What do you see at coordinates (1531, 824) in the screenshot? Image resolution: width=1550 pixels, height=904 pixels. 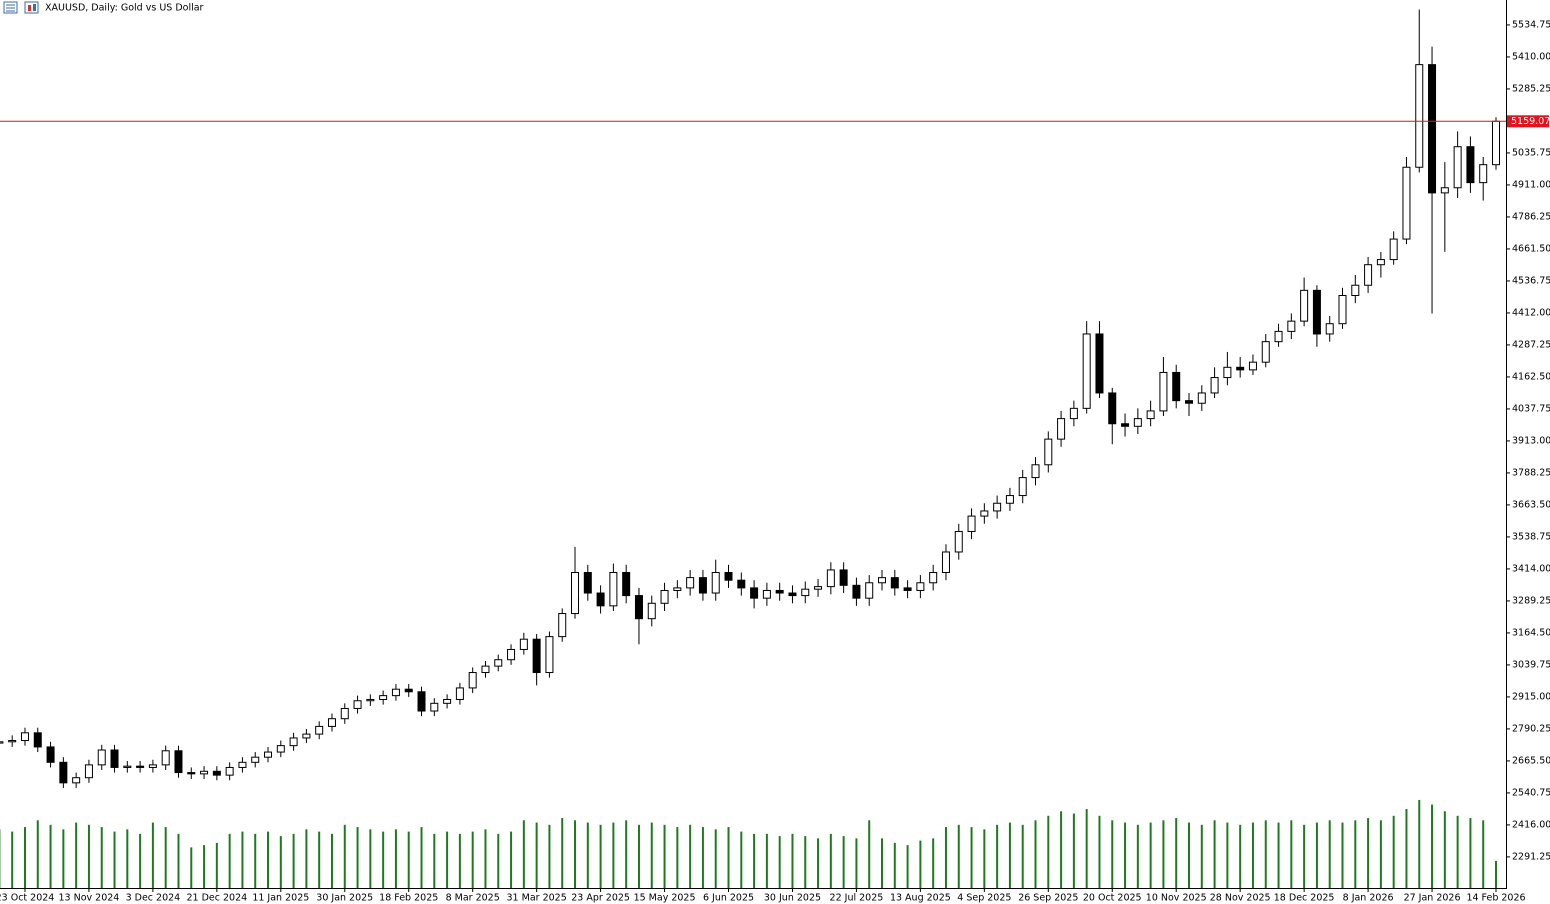 I see `y-tick-label: 2416.00` at bounding box center [1531, 824].